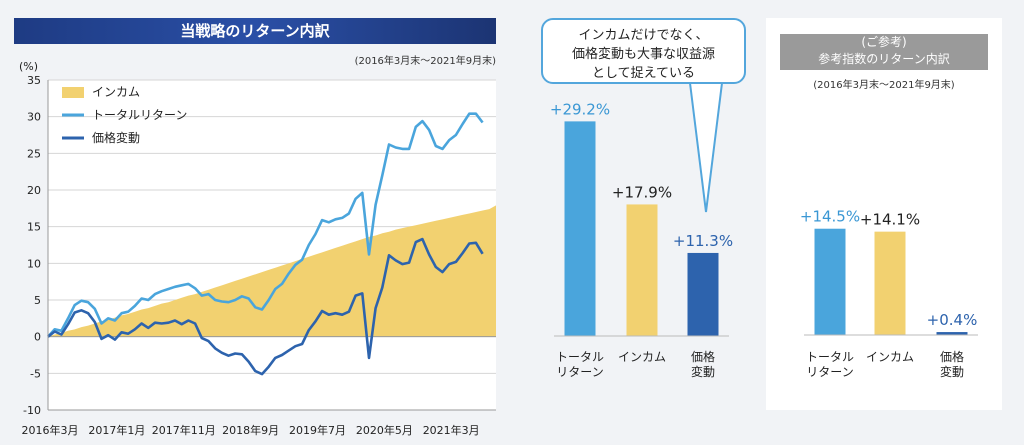 The height and width of the screenshot is (445, 1024). I want to click on reference-header: (ご参考) 参考指数のリターン内訳, so click(884, 52).